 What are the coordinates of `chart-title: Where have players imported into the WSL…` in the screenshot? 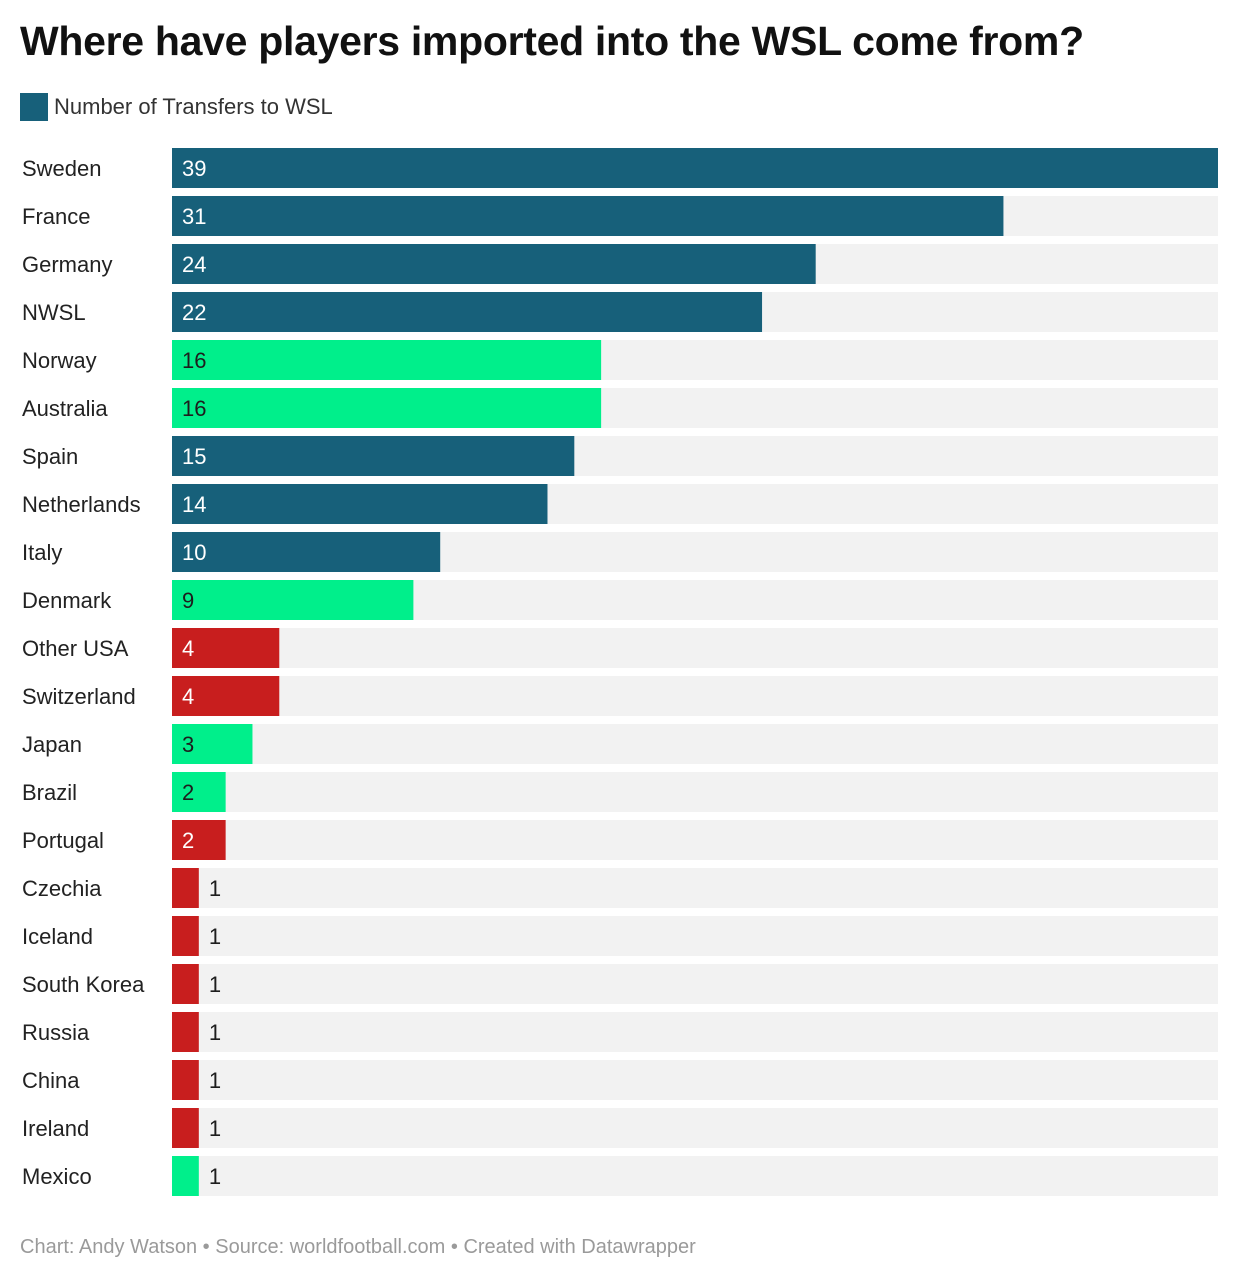 It's located at (552, 41).